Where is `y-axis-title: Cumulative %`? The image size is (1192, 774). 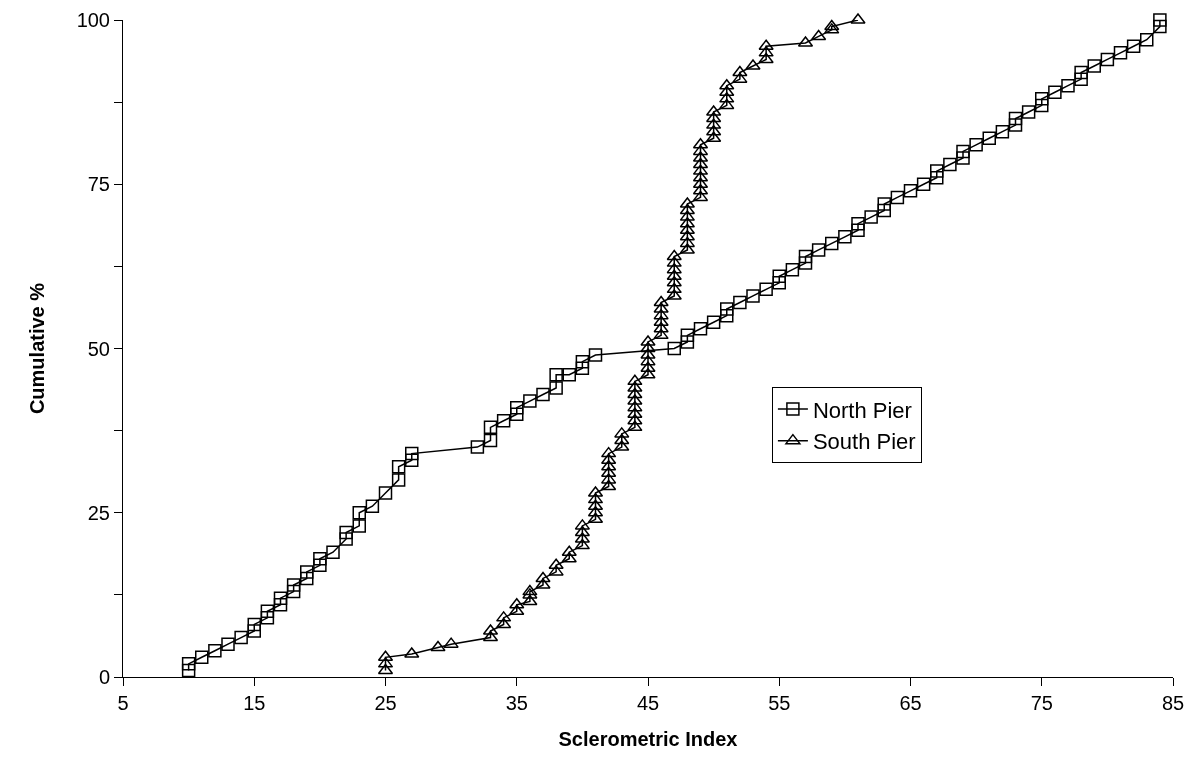
y-axis-title: Cumulative % is located at coordinates (37, 348).